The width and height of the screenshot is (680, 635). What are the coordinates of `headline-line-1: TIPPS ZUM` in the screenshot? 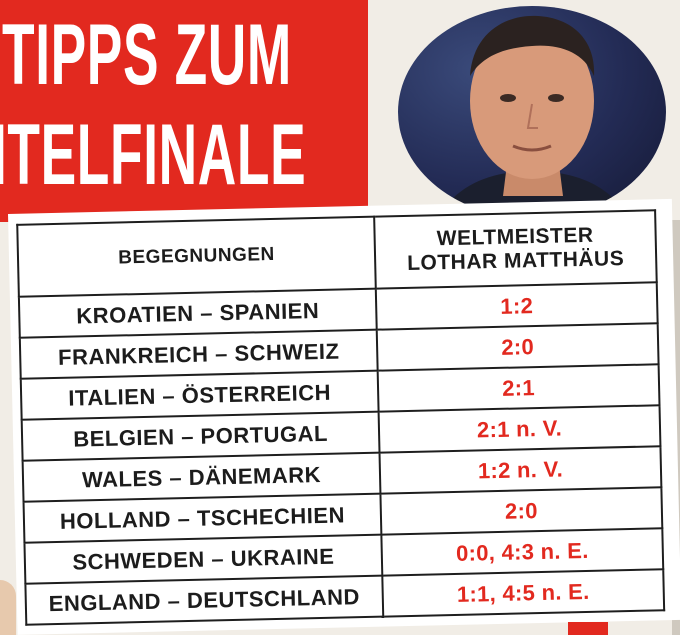 It's located at (147, 55).